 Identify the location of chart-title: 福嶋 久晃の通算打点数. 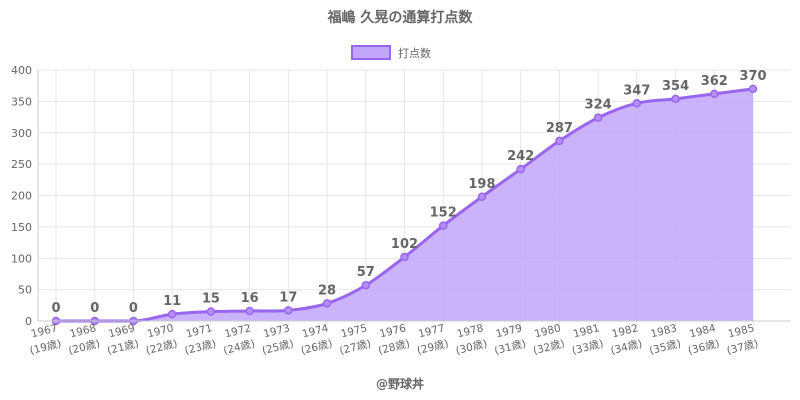
(400, 17).